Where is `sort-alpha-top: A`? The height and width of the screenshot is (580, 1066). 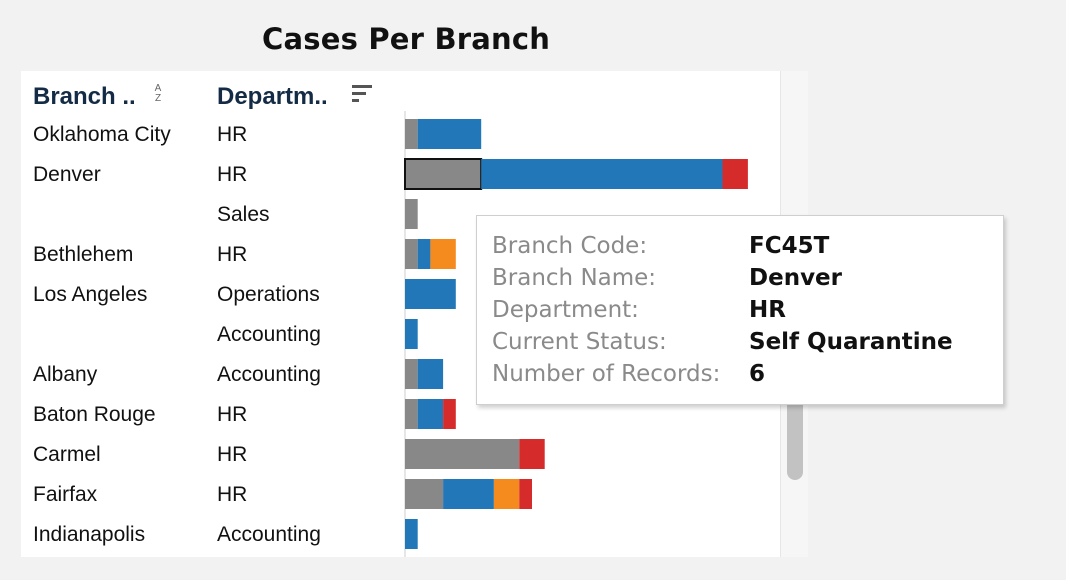 sort-alpha-top: A is located at coordinates (158, 88).